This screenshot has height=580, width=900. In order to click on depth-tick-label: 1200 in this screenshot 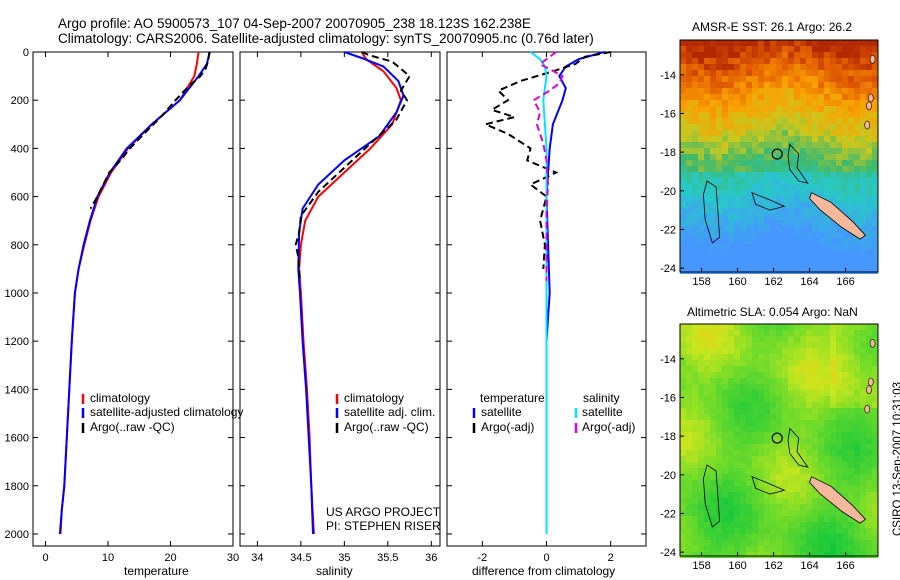, I will do `click(17, 342)`.